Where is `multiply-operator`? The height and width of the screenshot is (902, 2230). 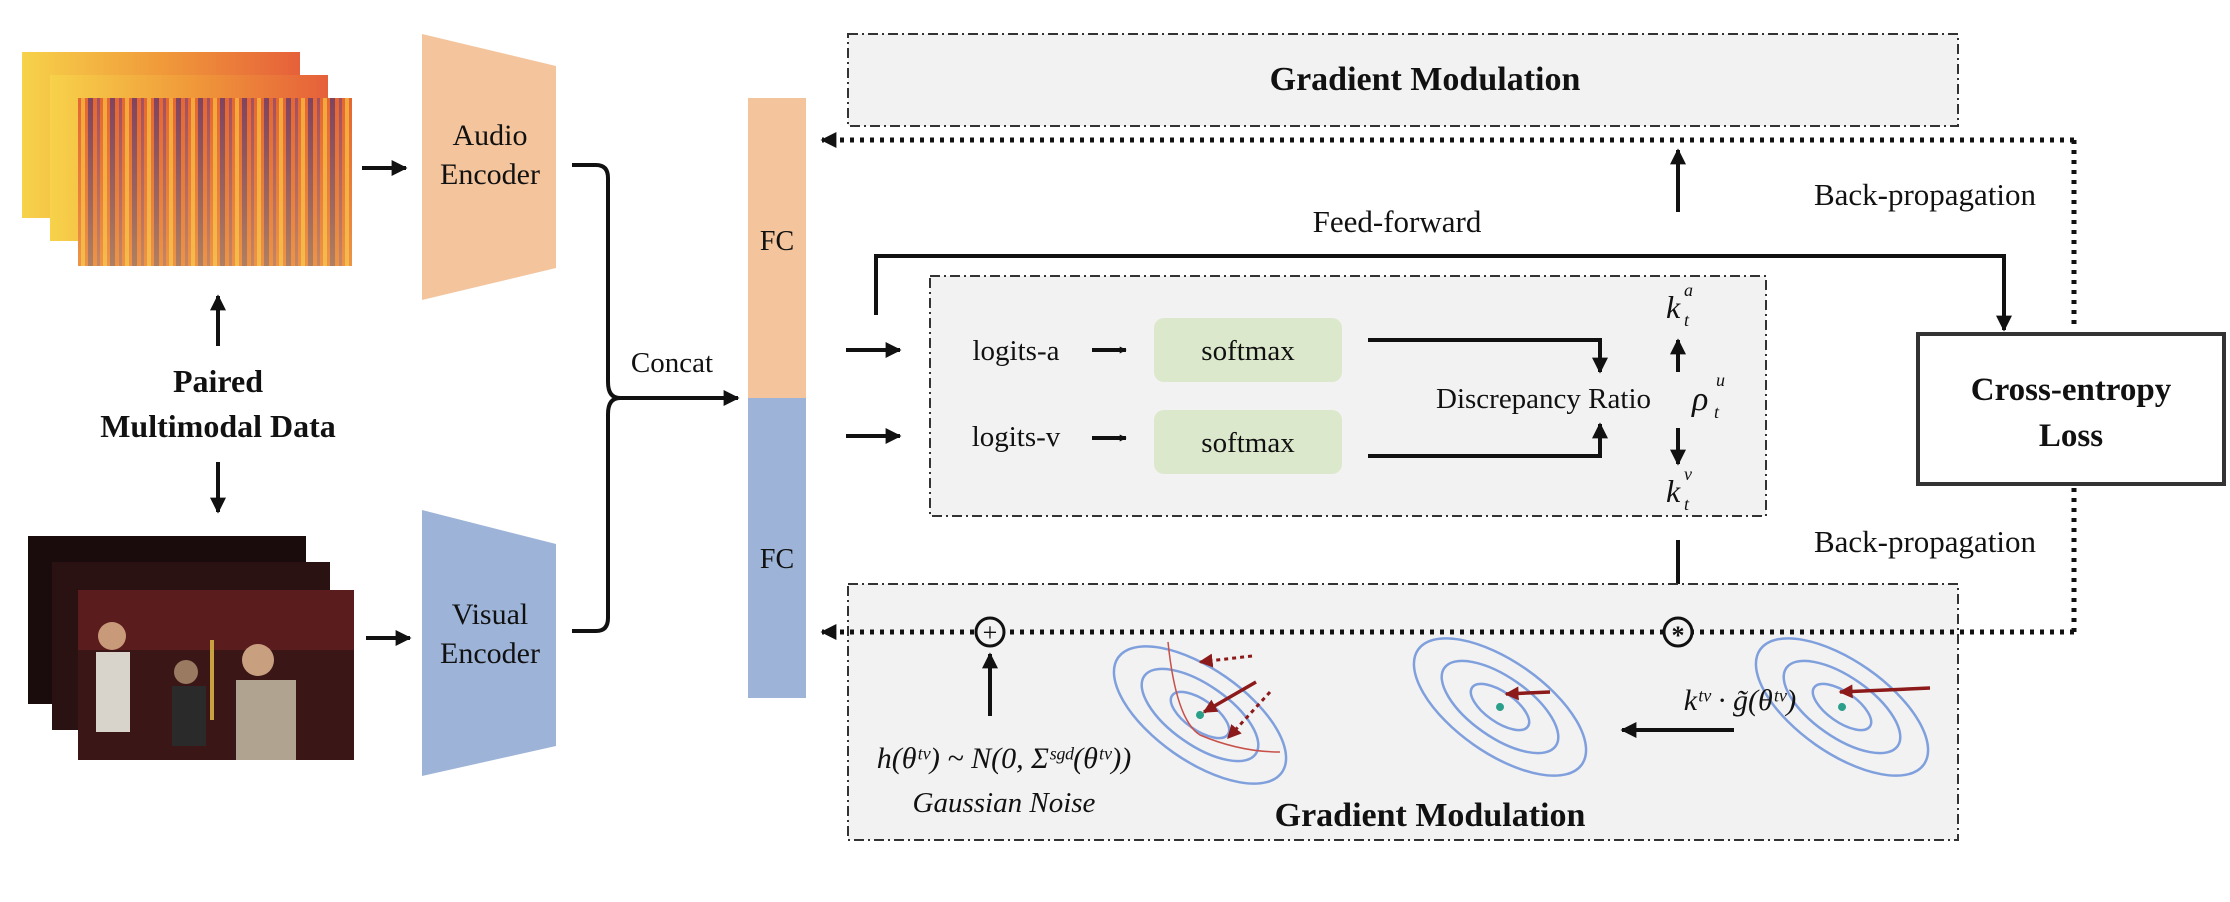 multiply-operator is located at coordinates (1678, 632).